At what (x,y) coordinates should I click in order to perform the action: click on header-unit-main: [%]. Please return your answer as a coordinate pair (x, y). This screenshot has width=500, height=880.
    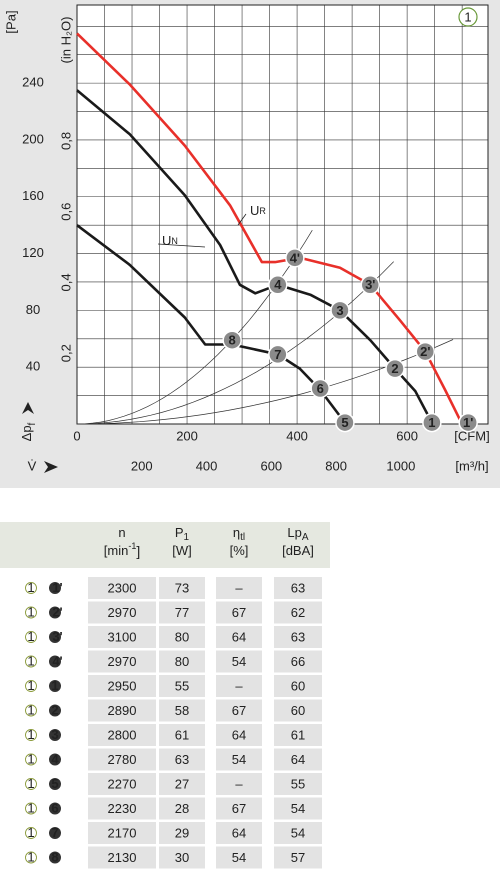
    Looking at the image, I should click on (239, 550).